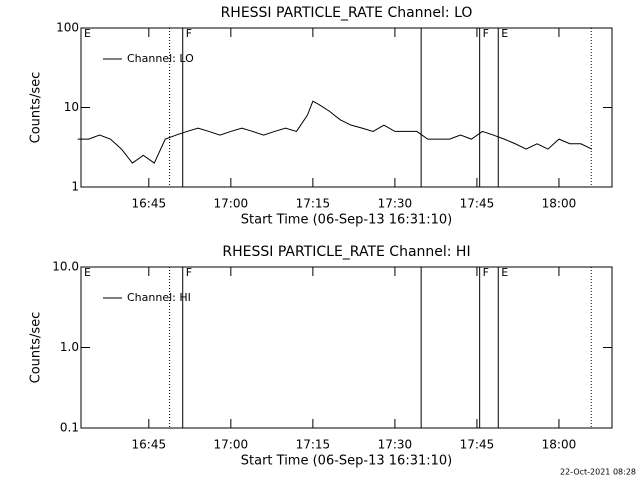 The image size is (640, 480). I want to click on y-tick-label: 1.0, so click(69, 347).